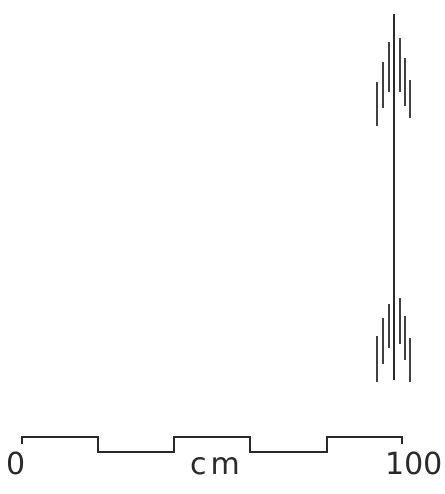 The width and height of the screenshot is (445, 494). What do you see at coordinates (393, 82) in the screenshot?
I see `upper-bristle-cluster` at bounding box center [393, 82].